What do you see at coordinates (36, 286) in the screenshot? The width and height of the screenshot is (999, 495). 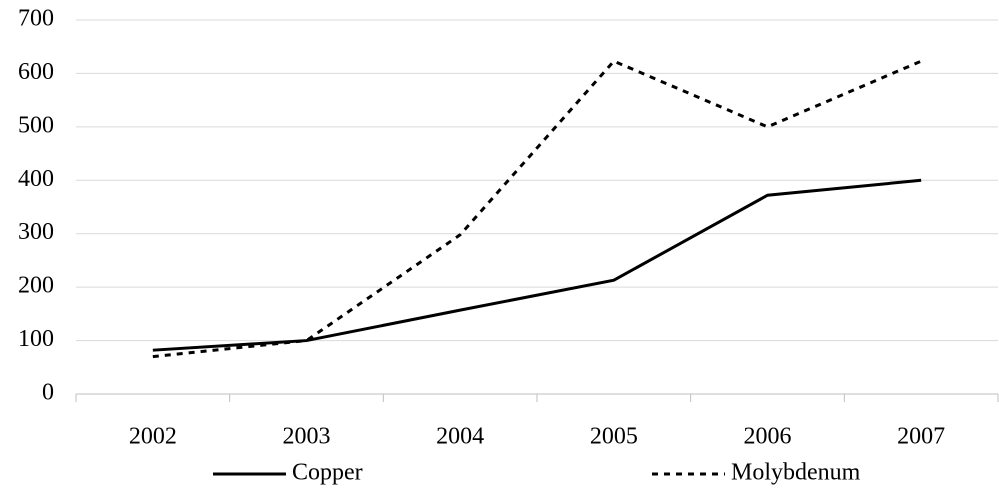 I see `y-tick-label: 200` at bounding box center [36, 286].